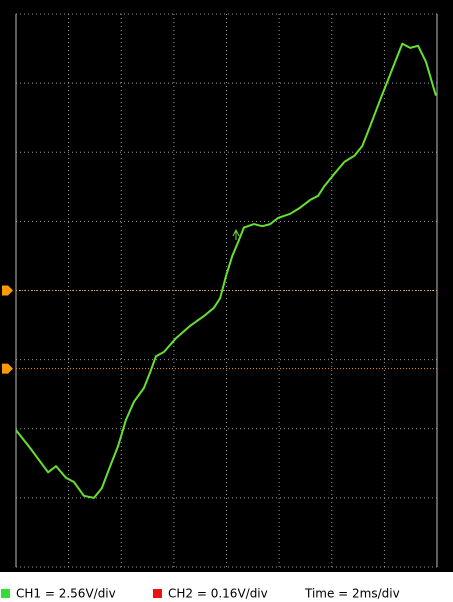 This screenshot has height=602, width=453. I want to click on channel-label: CH1 = 2.56V/div, so click(66, 594).